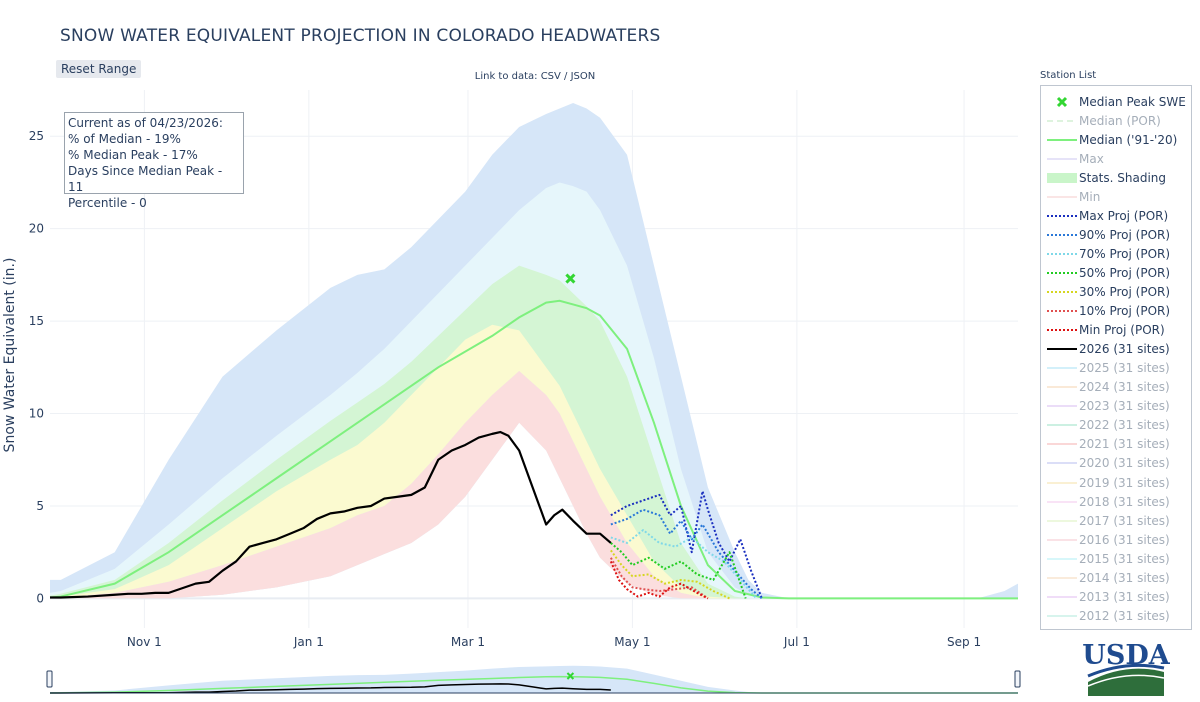 The image size is (1200, 702). Describe the element at coordinates (1091, 158) in the screenshot. I see `legend-label: Max` at that location.